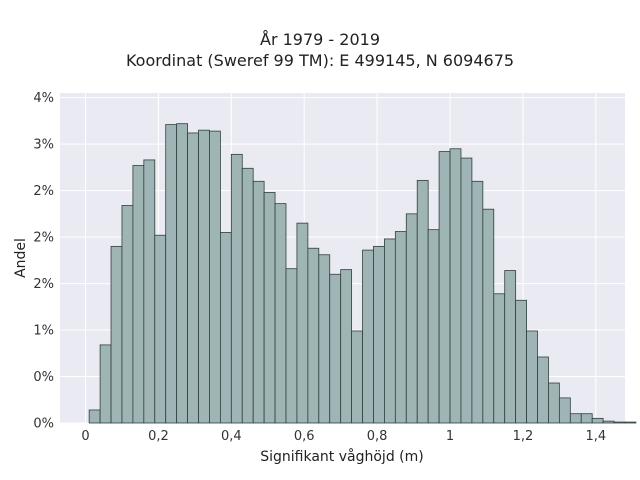 This screenshot has width=640, height=480. Describe the element at coordinates (43, 98) in the screenshot. I see `y-tick-label: 4%` at that location.